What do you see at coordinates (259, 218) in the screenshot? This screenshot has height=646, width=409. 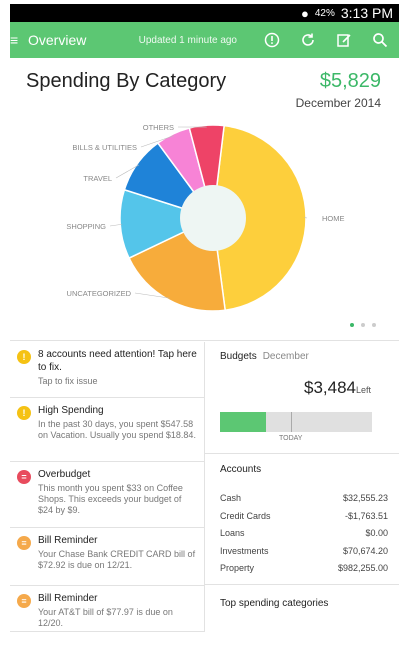 I see `pie-slice-home` at bounding box center [259, 218].